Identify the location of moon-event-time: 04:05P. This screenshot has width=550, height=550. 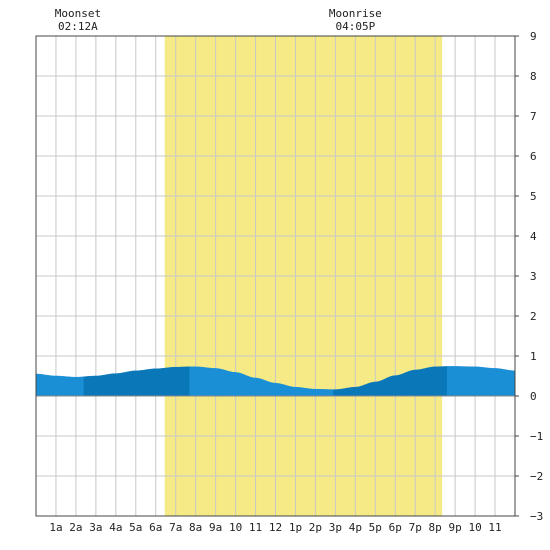
(355, 26).